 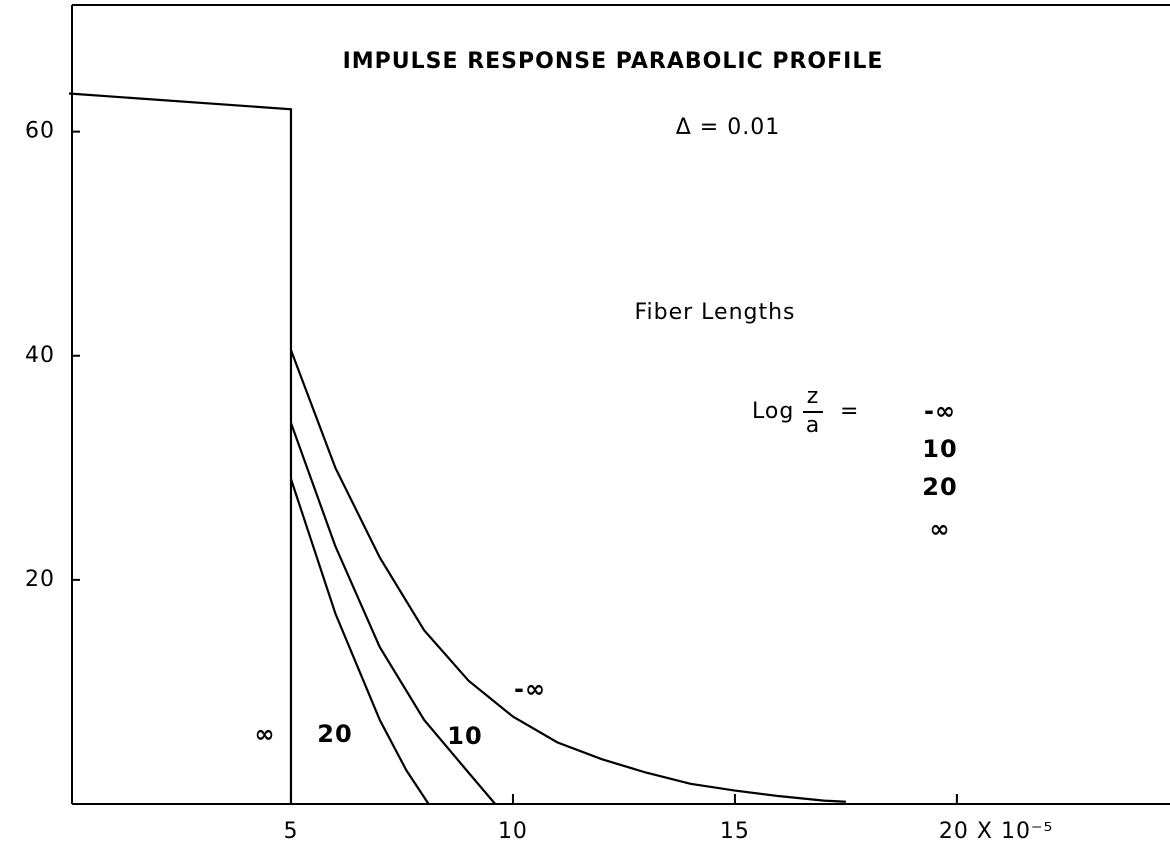 What do you see at coordinates (813, 396) in the screenshot?
I see `legend-numerator: z` at bounding box center [813, 396].